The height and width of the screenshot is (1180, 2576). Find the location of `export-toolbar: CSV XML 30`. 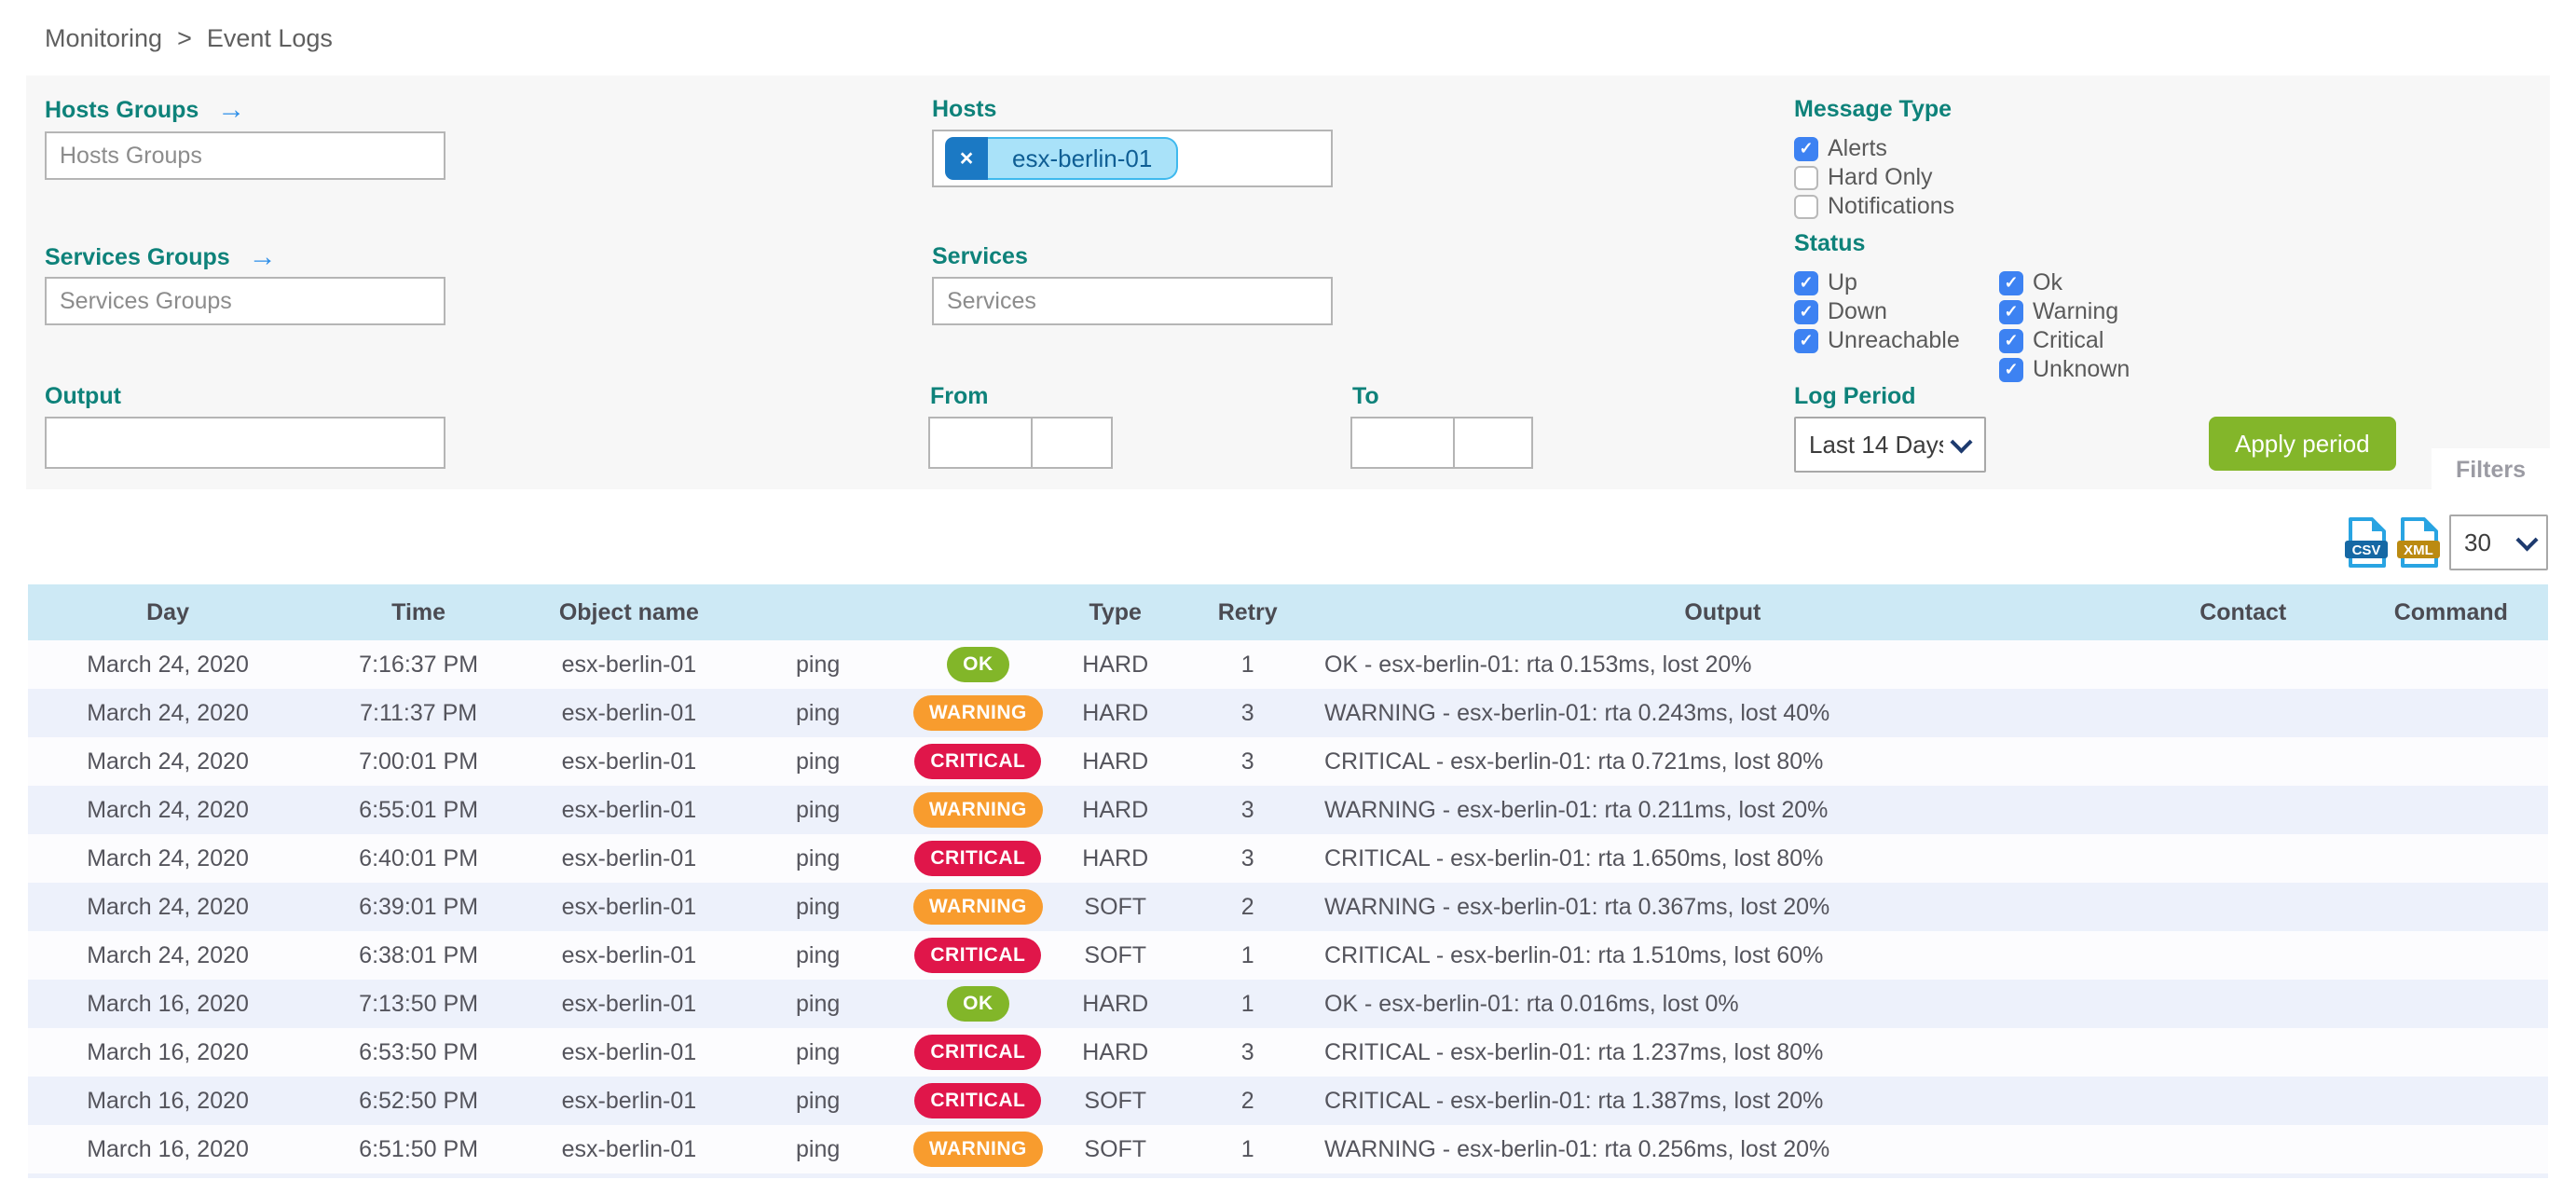

export-toolbar: CSV XML 30 is located at coordinates (1288, 543).